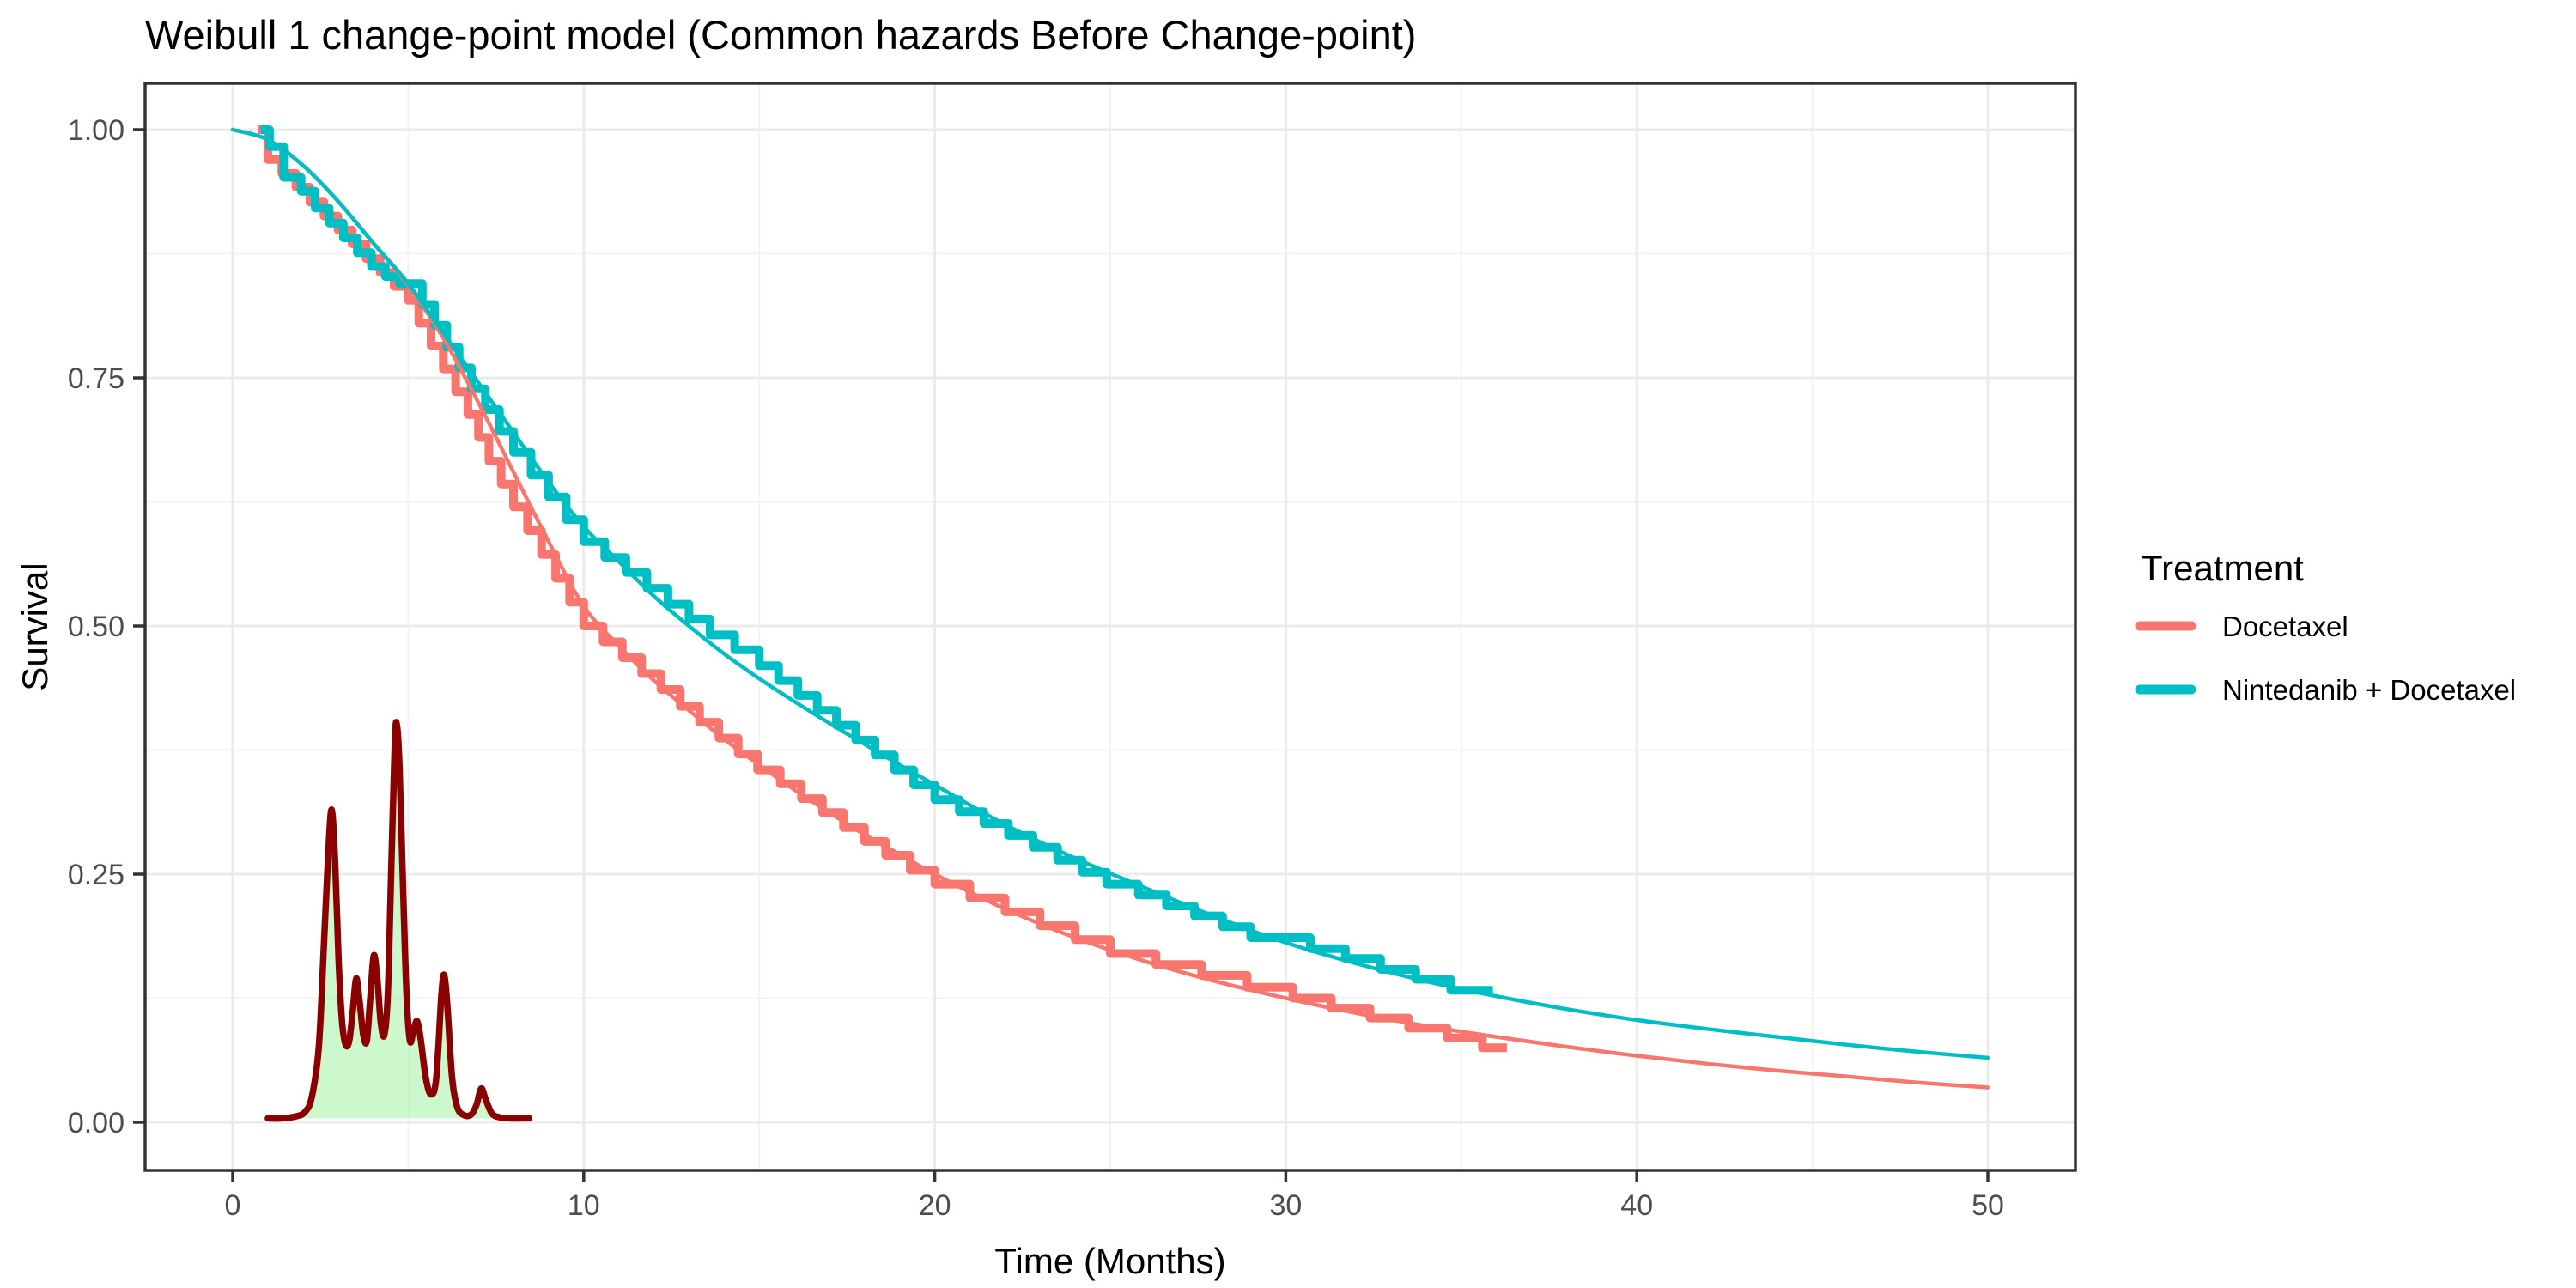 This screenshot has height=1288, width=2576. I want to click on y-tick-label: 0.00, so click(96, 1123).